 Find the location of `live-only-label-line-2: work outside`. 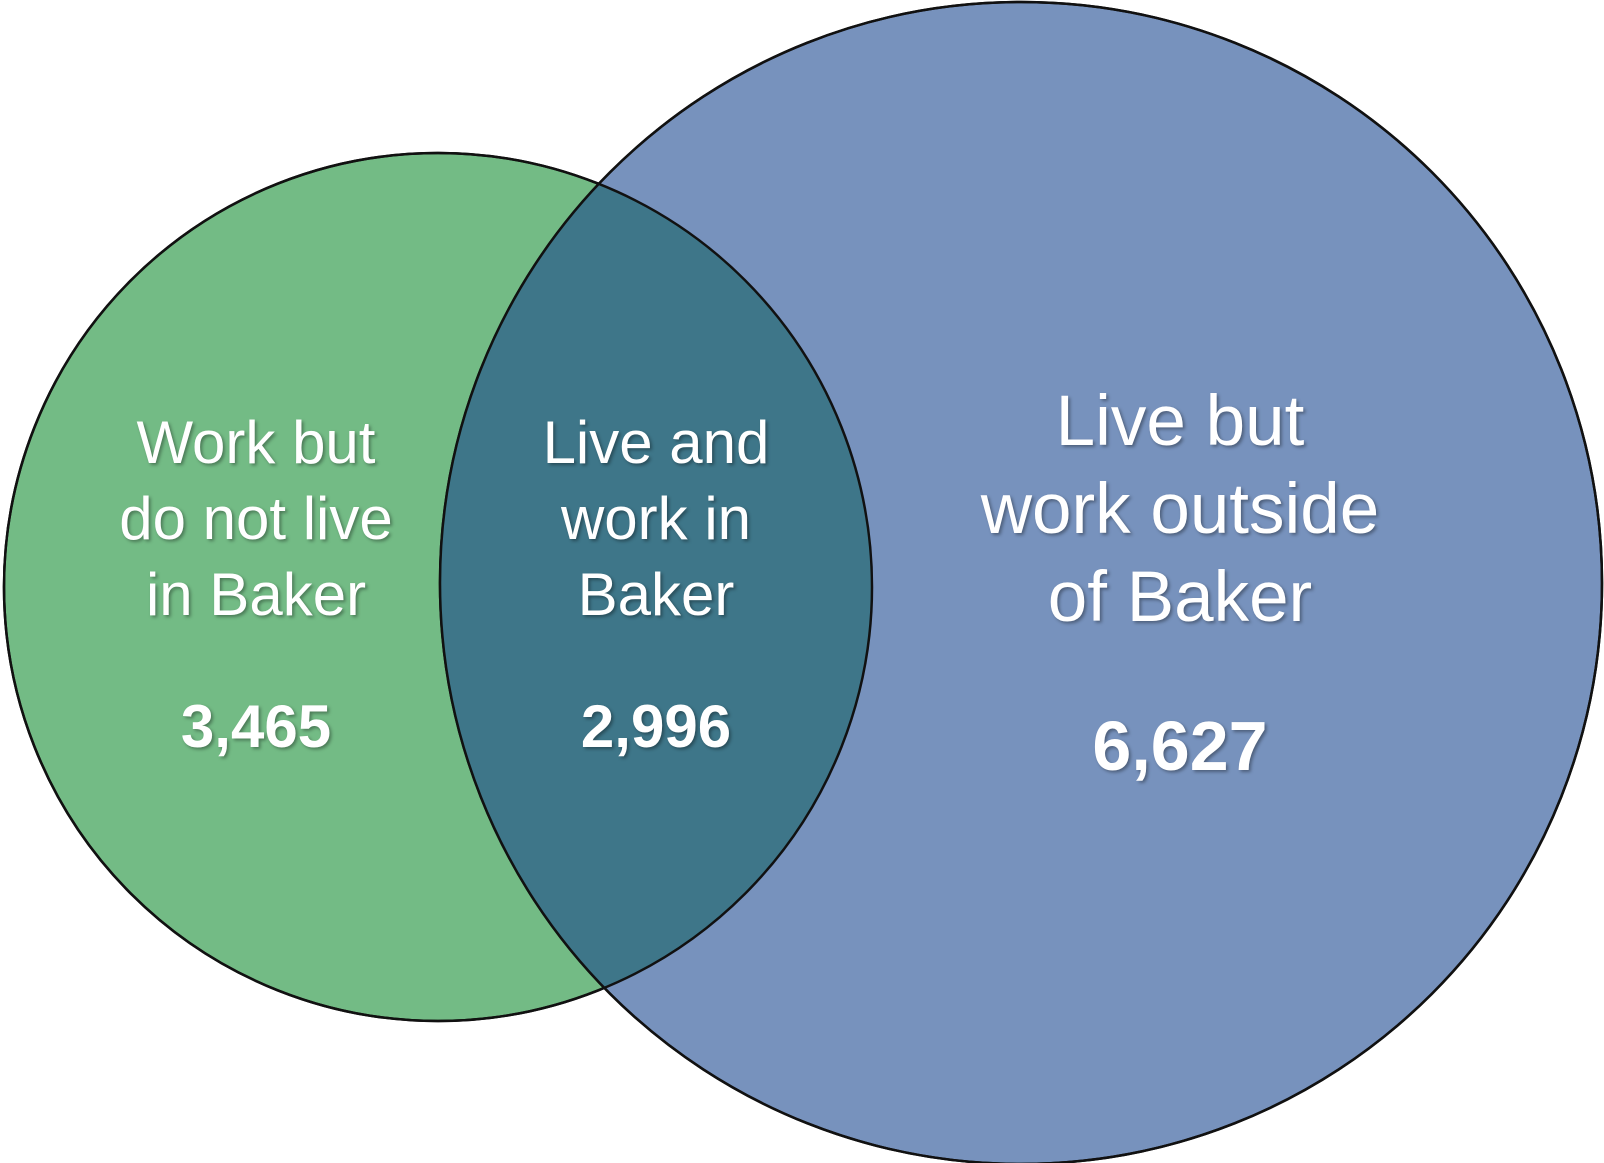

live-only-label-line-2: work outside is located at coordinates (1180, 509).